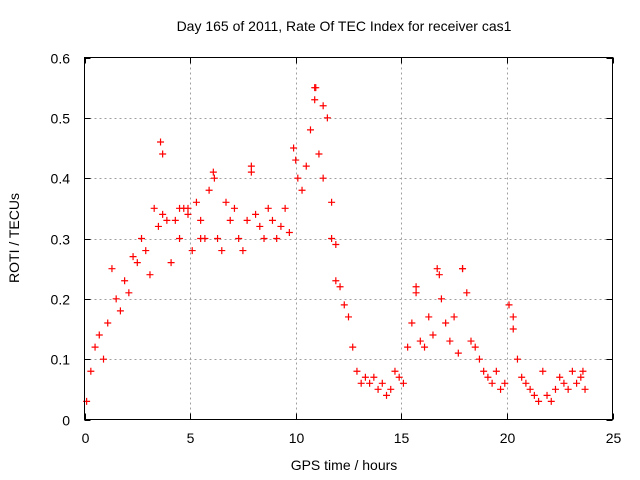  What do you see at coordinates (402, 438) in the screenshot?
I see `x-tick-label: 15` at bounding box center [402, 438].